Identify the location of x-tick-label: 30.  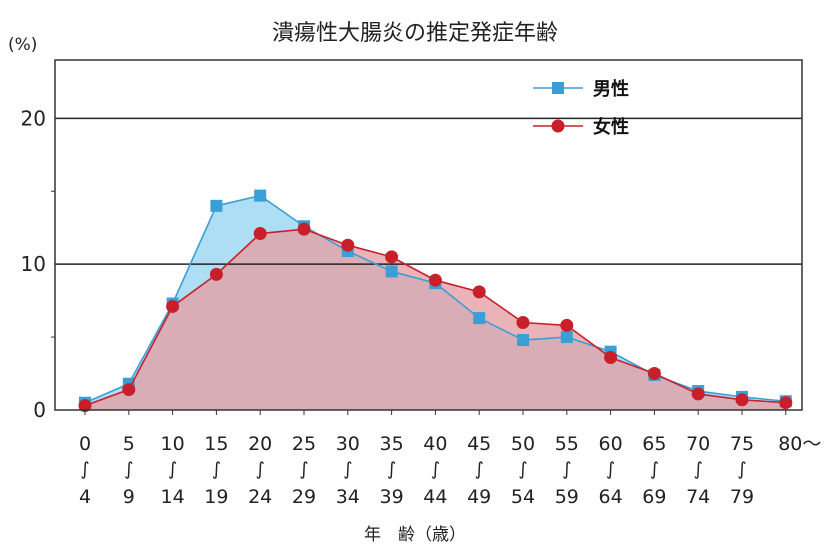
(348, 444).